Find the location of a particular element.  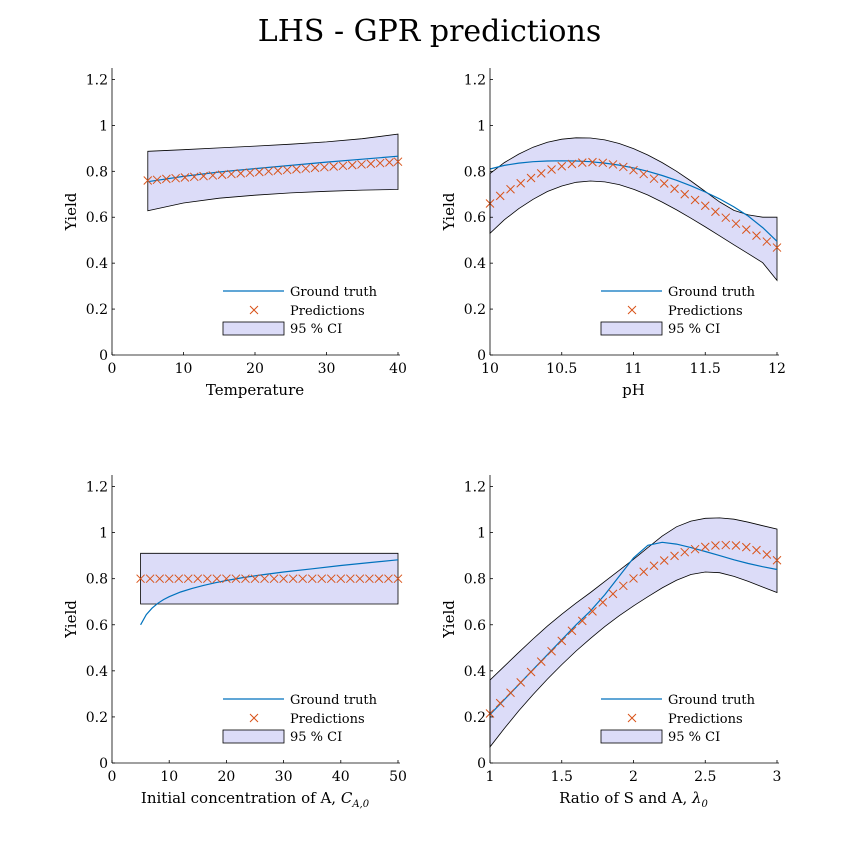

legend-marker-swatch is located at coordinates (254, 310).